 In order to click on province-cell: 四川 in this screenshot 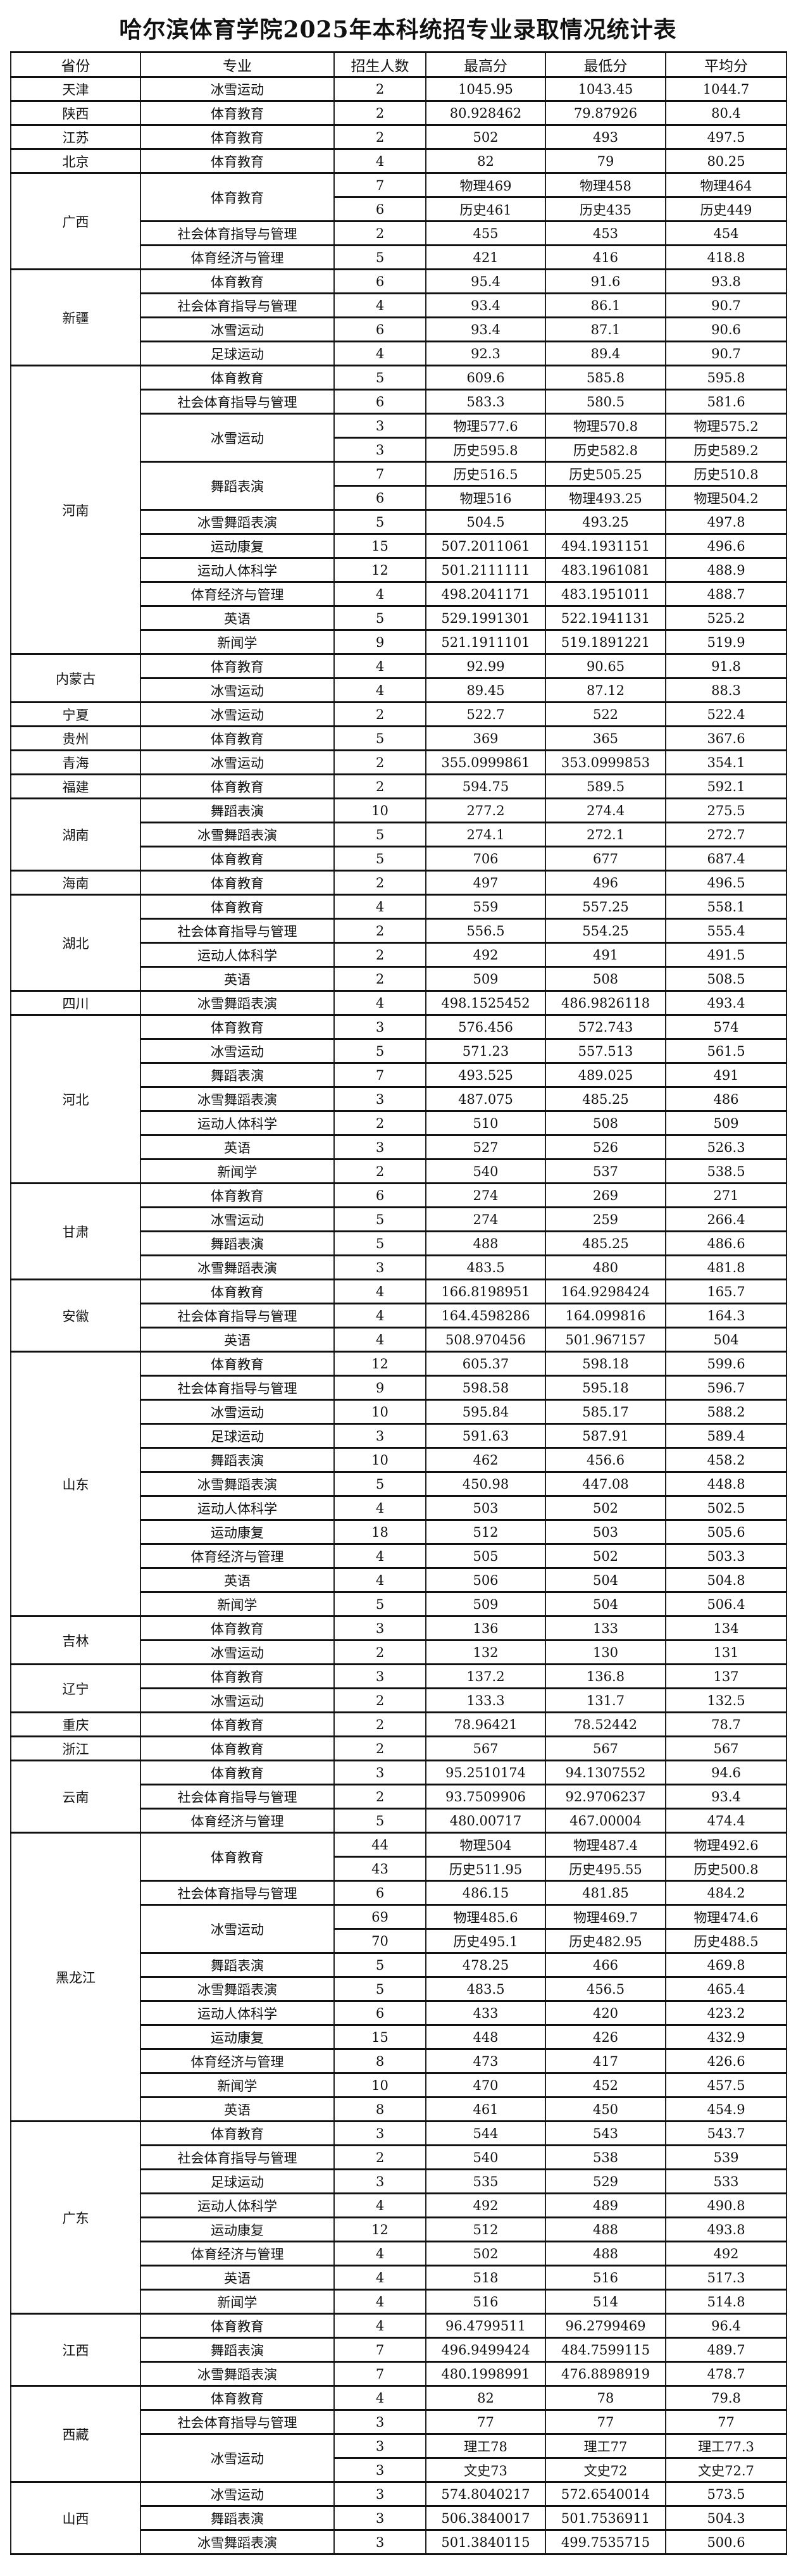, I will do `click(75, 1003)`.